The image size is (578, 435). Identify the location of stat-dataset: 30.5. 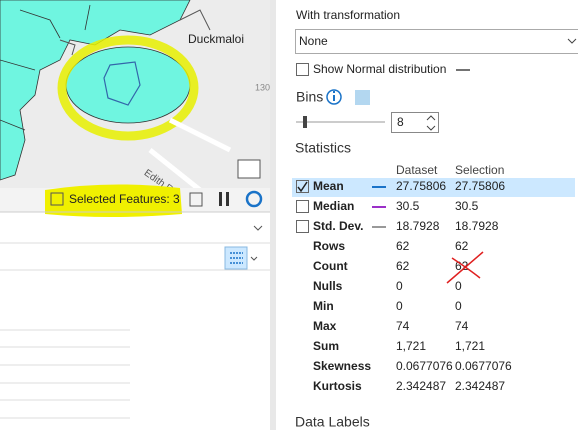
(408, 206).